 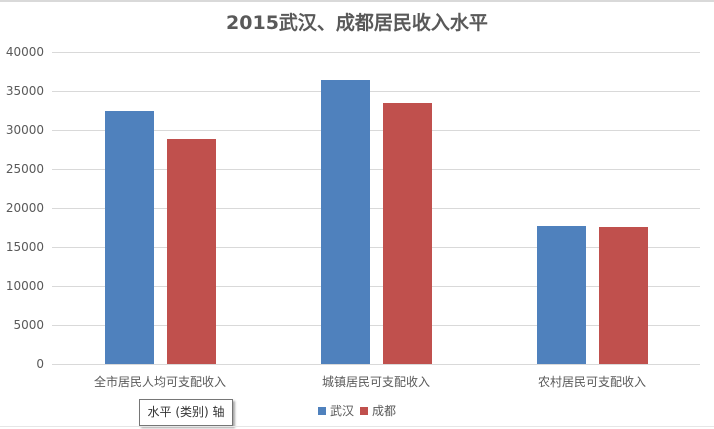 I want to click on y-tick-label: 35000, so click(x=24, y=91).